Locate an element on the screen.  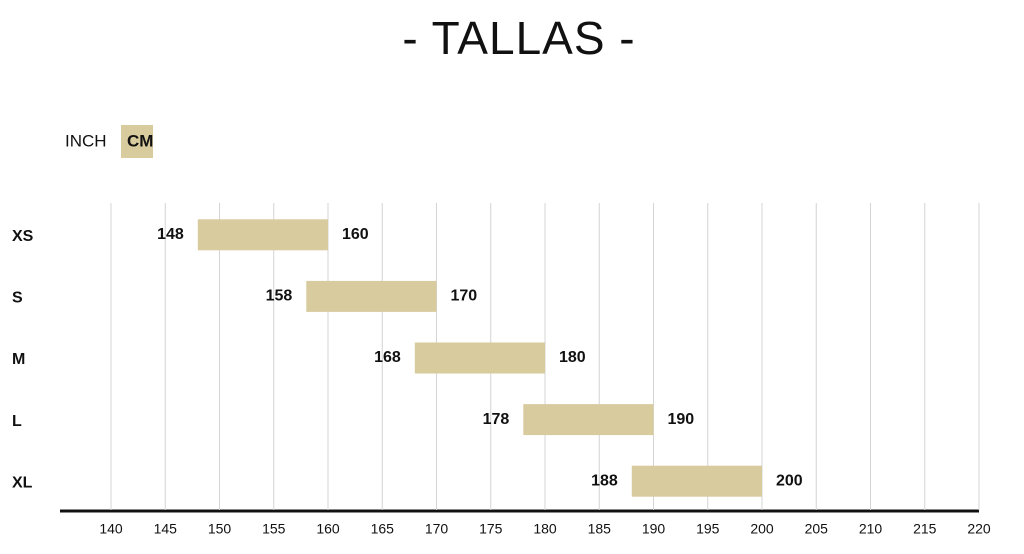
high-label: 200 is located at coordinates (789, 480).